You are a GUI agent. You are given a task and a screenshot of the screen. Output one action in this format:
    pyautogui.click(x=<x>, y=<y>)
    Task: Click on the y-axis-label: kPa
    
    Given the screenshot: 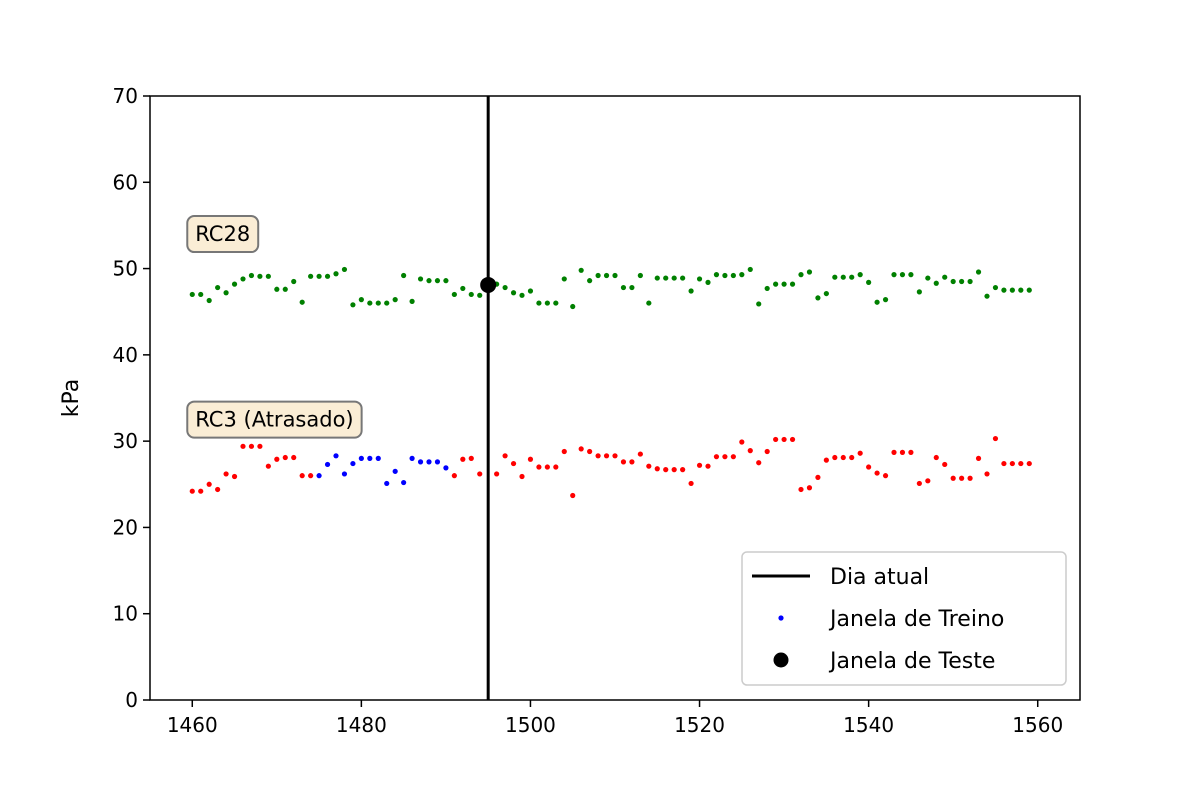 What is the action you would take?
    pyautogui.click(x=71, y=398)
    